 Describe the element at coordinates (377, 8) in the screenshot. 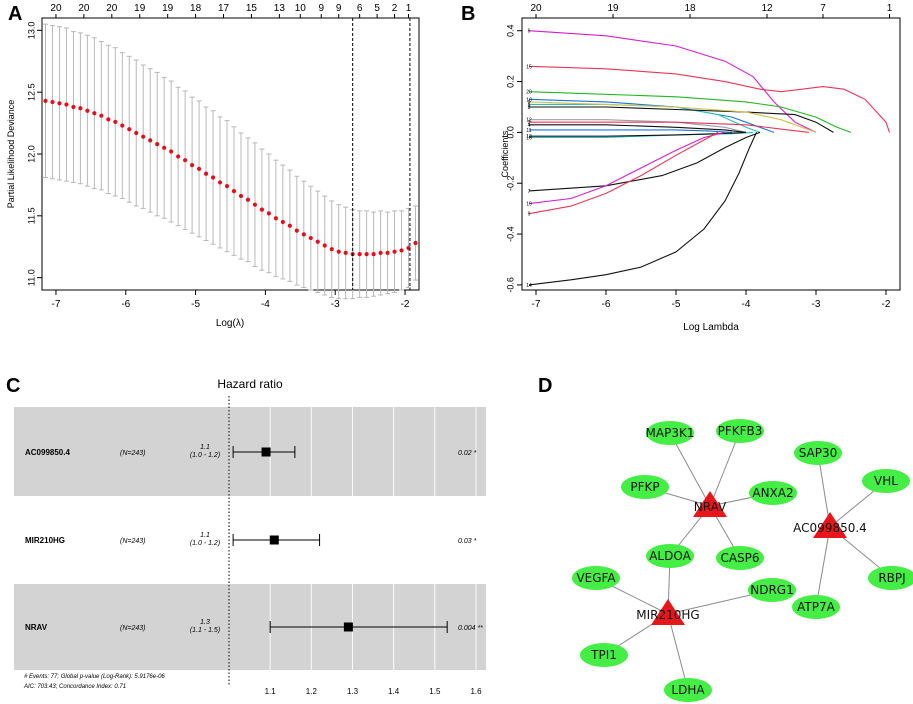

I see `top-tick-label: 5` at that location.